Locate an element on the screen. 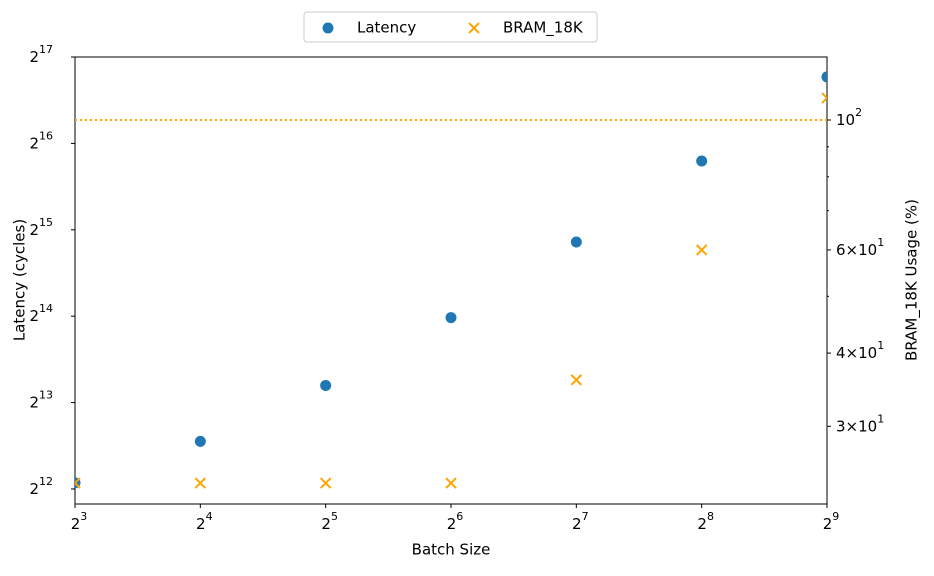 The width and height of the screenshot is (934, 576). legend-label: BRAM_18K is located at coordinates (543, 28).